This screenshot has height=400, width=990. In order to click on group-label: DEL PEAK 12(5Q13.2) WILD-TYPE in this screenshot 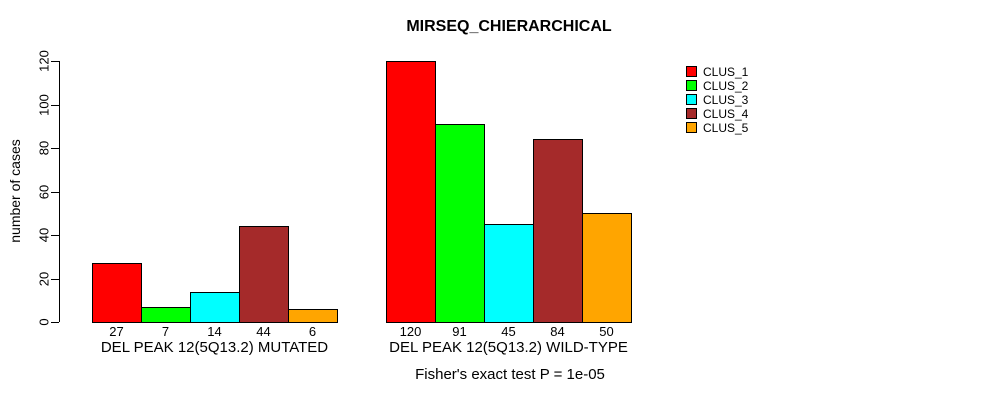, I will do `click(508, 347)`.